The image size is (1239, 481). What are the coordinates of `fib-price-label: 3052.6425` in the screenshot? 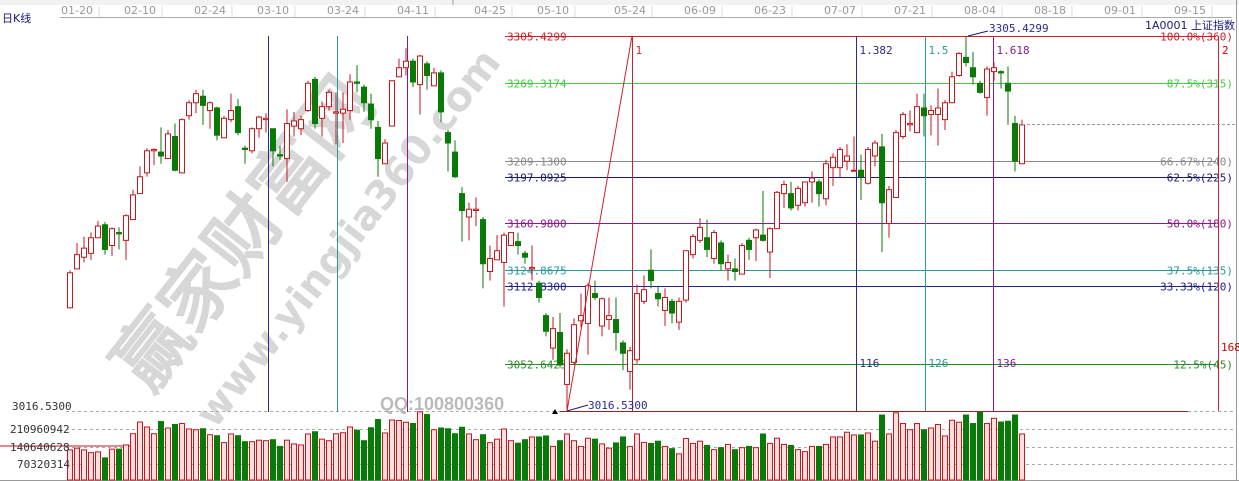 It's located at (537, 365).